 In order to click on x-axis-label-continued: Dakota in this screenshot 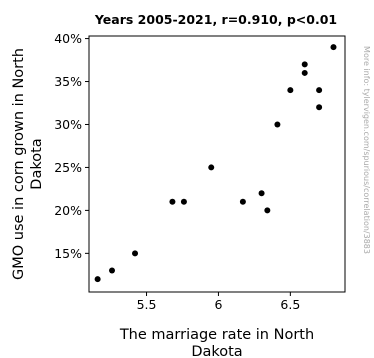, I will do `click(216, 351)`.